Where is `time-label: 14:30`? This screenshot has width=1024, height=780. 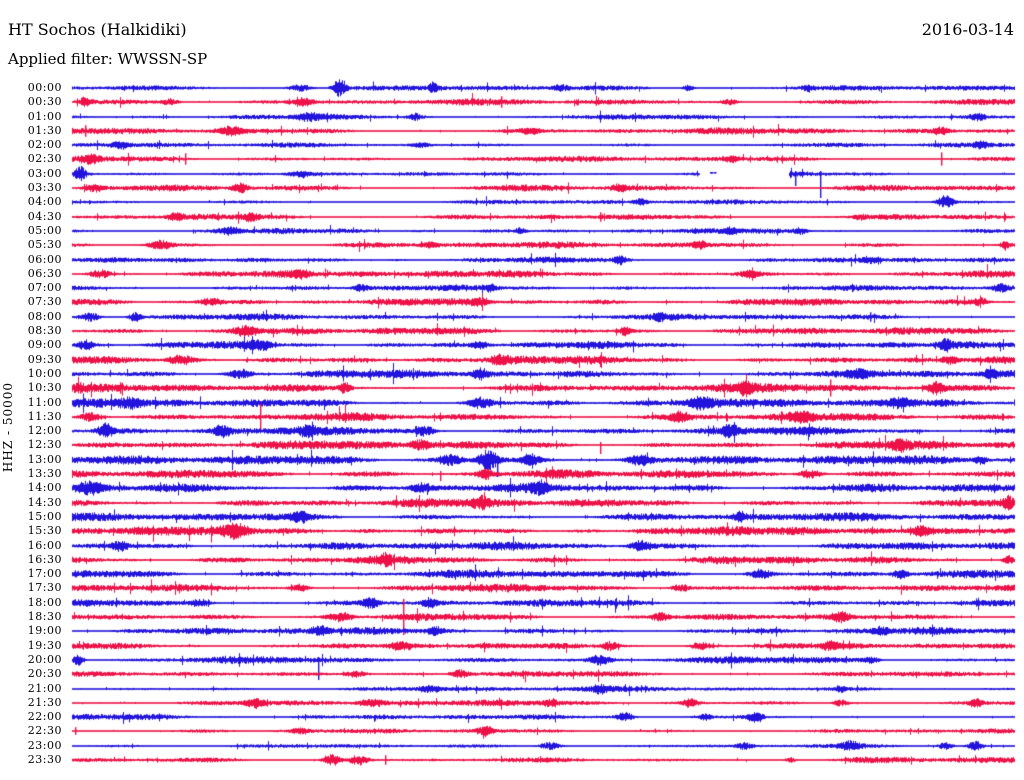 time-label: 14:30 is located at coordinates (44, 502).